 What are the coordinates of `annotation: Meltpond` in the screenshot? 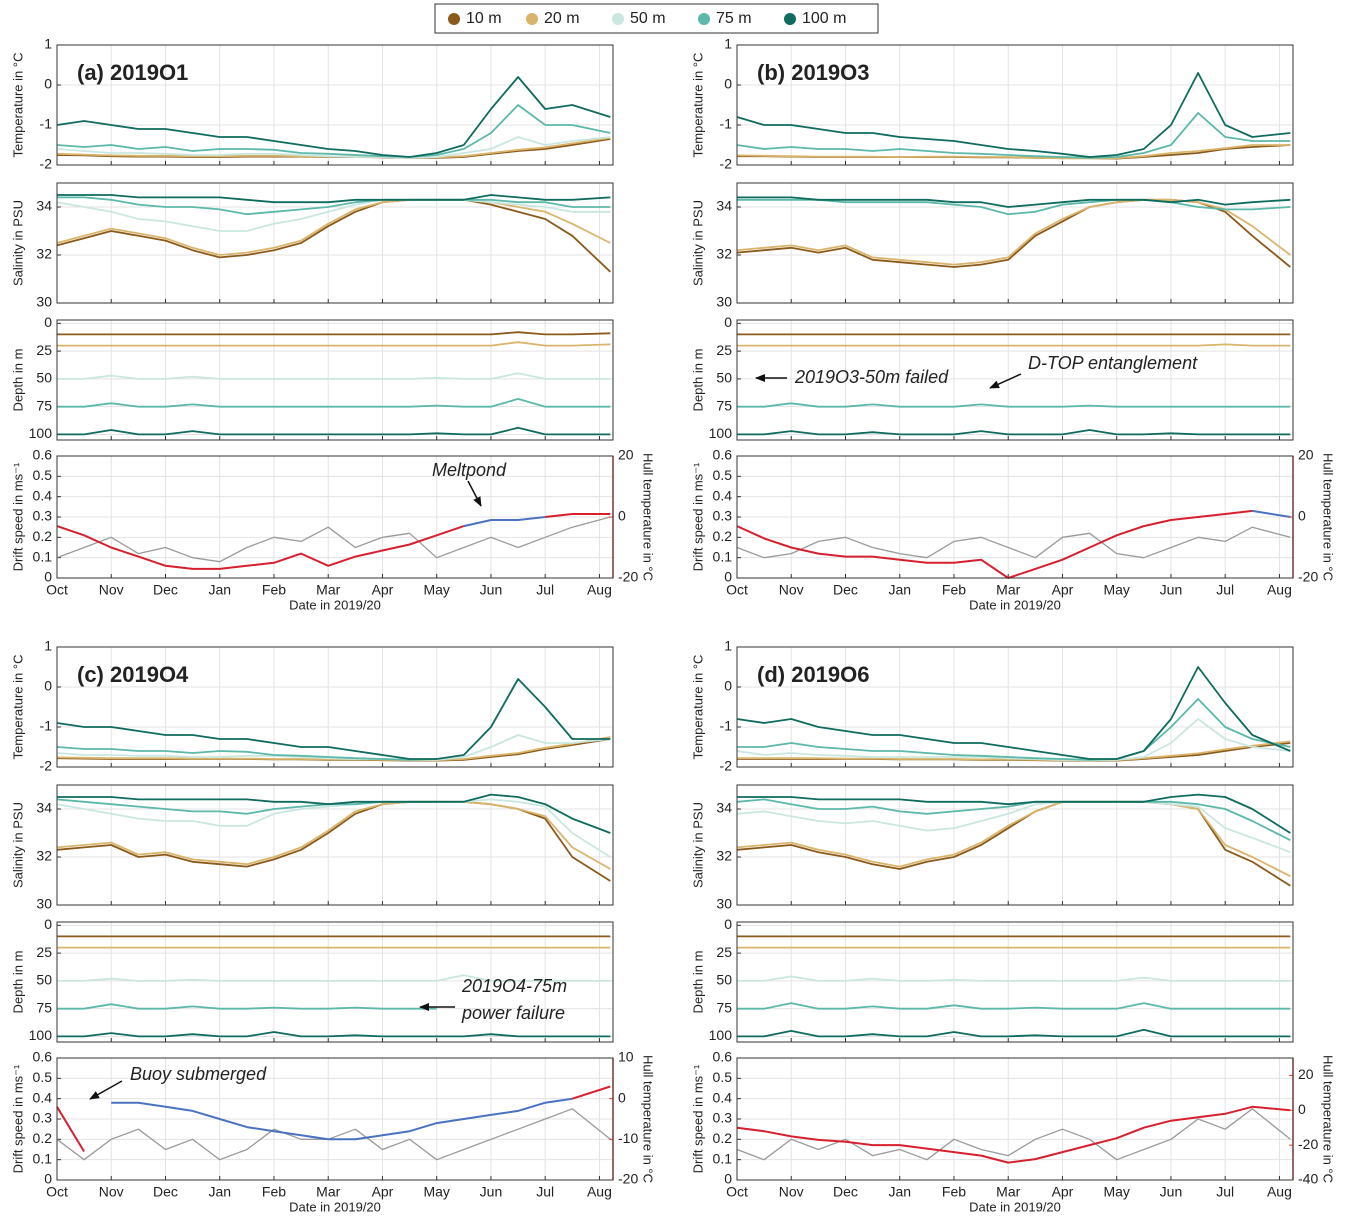 It's located at (469, 470).